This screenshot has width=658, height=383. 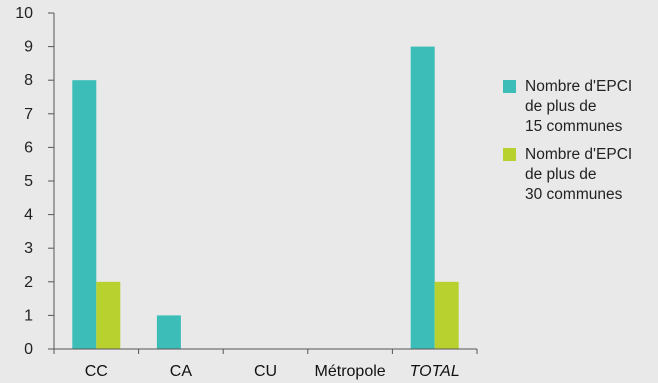 I want to click on x-category-label: CA, so click(x=181, y=371).